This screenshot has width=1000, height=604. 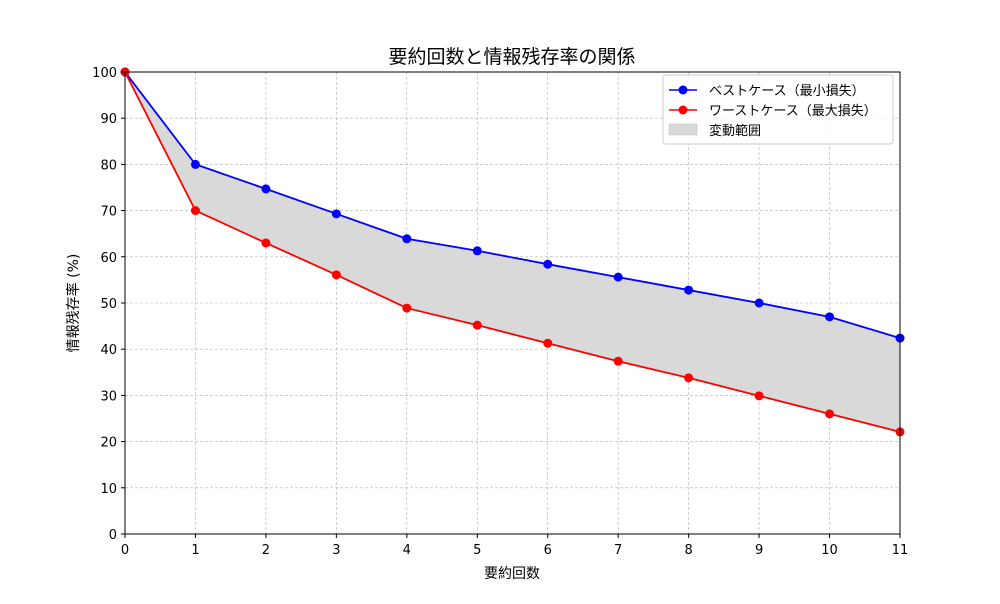 I want to click on x-tick-label: 4, so click(x=407, y=550).